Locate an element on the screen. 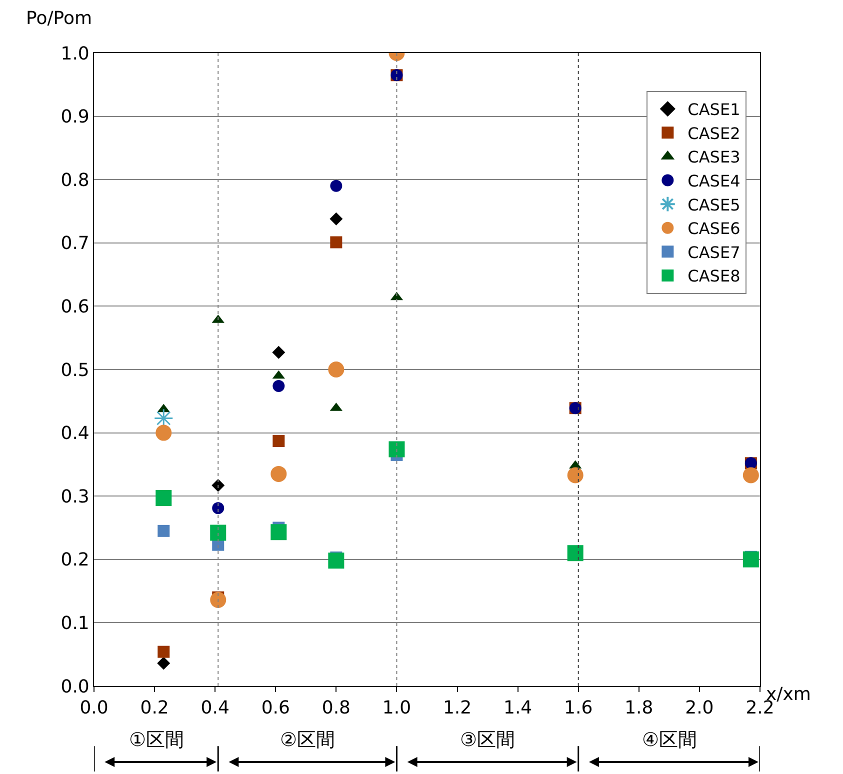 The width and height of the screenshot is (843, 774). x-tick-label: 0.8 is located at coordinates (336, 708).